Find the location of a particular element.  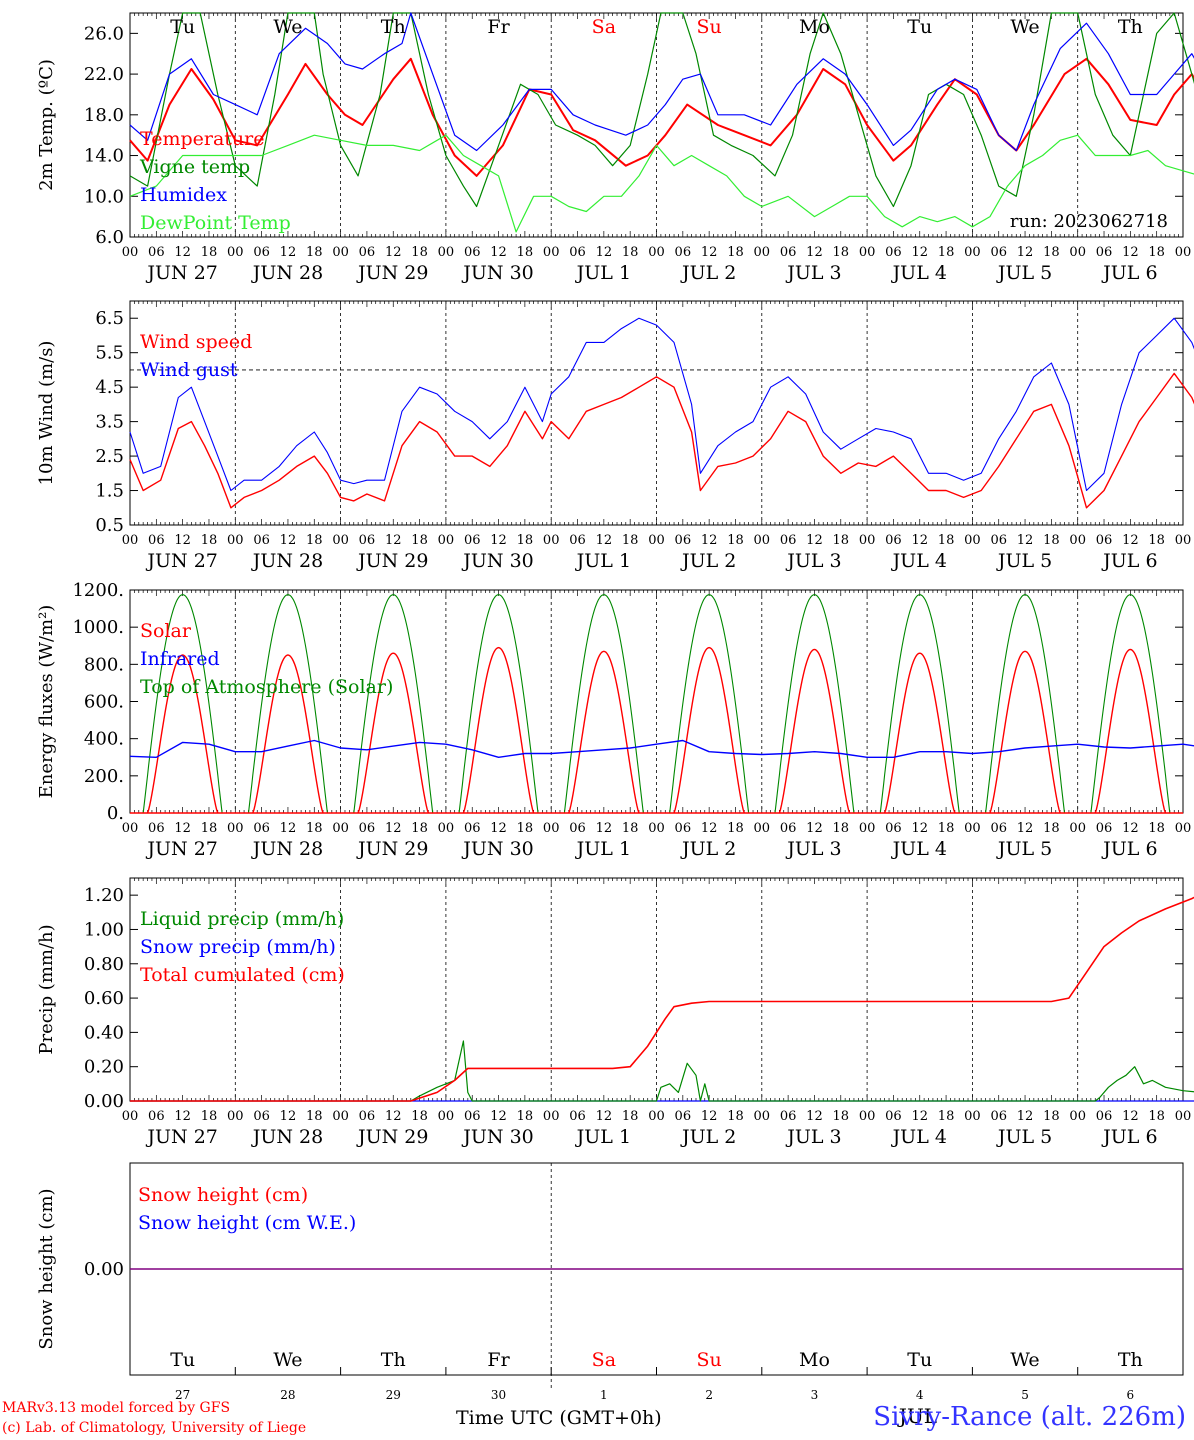

day-number-label: 1 is located at coordinates (604, 1395).